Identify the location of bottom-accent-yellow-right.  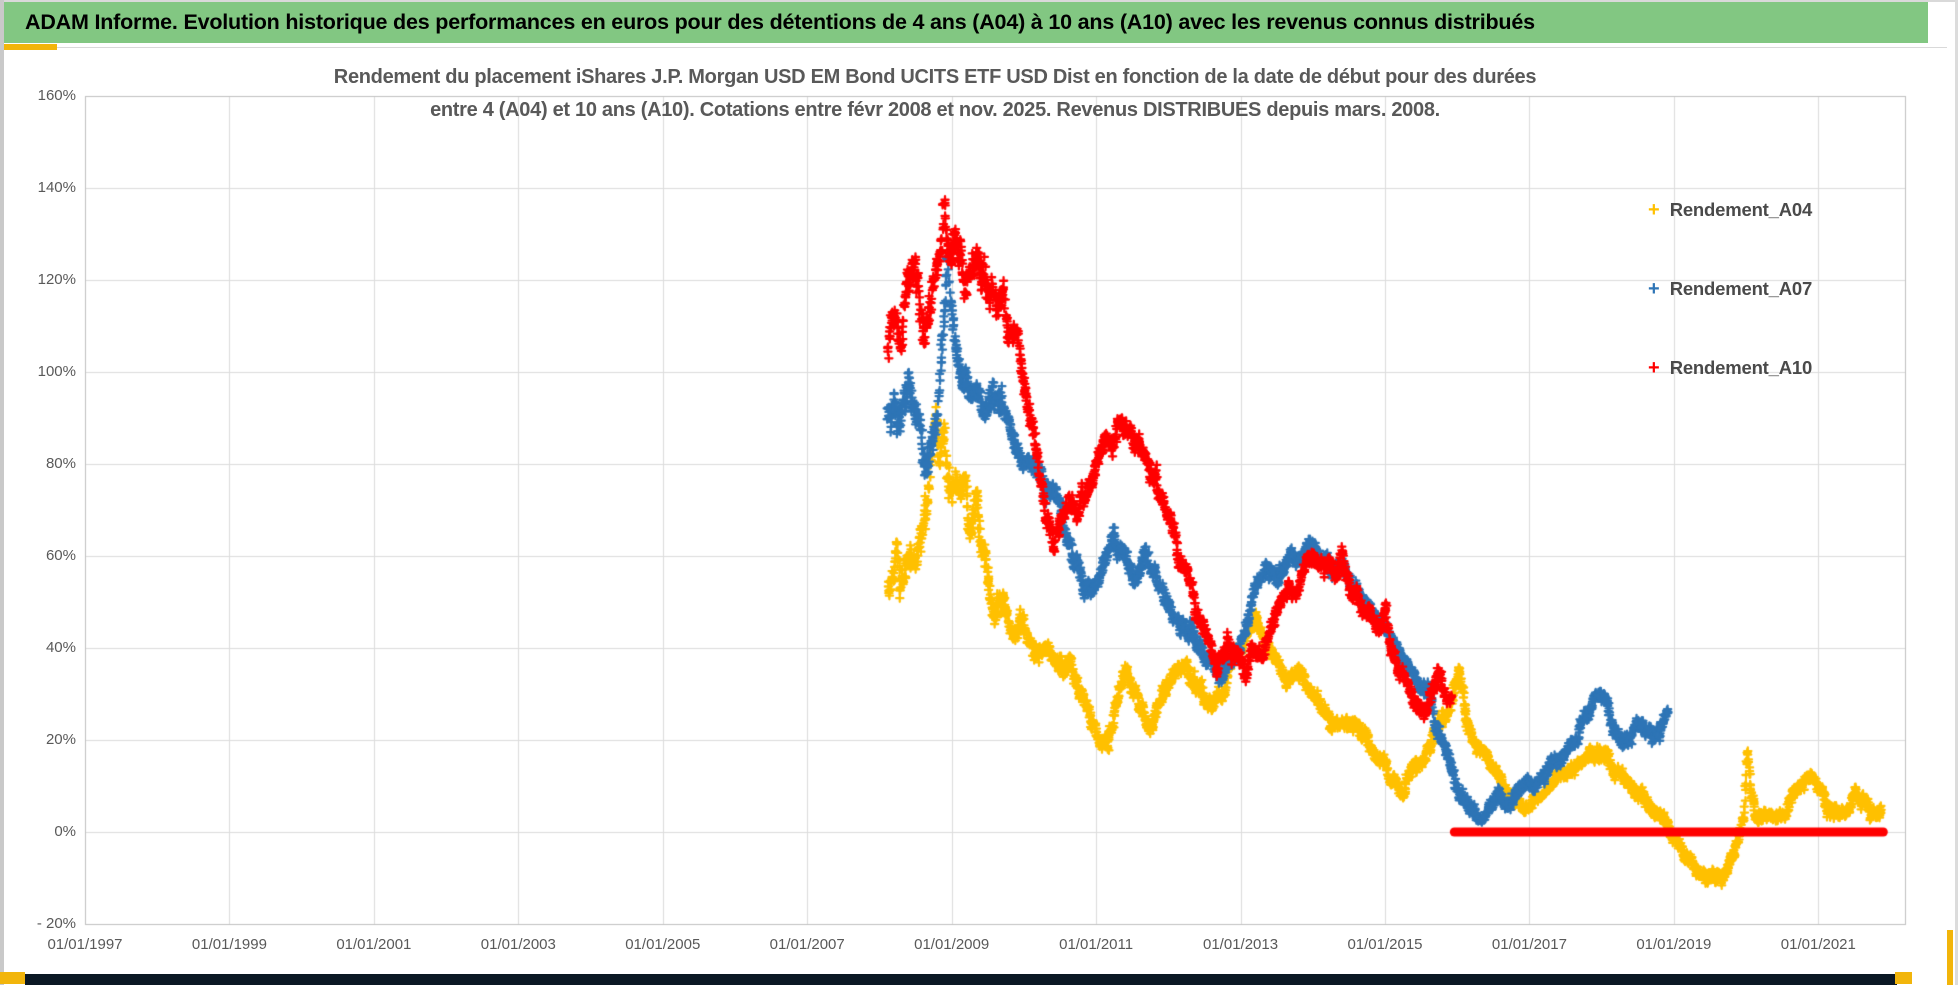
(1903, 978).